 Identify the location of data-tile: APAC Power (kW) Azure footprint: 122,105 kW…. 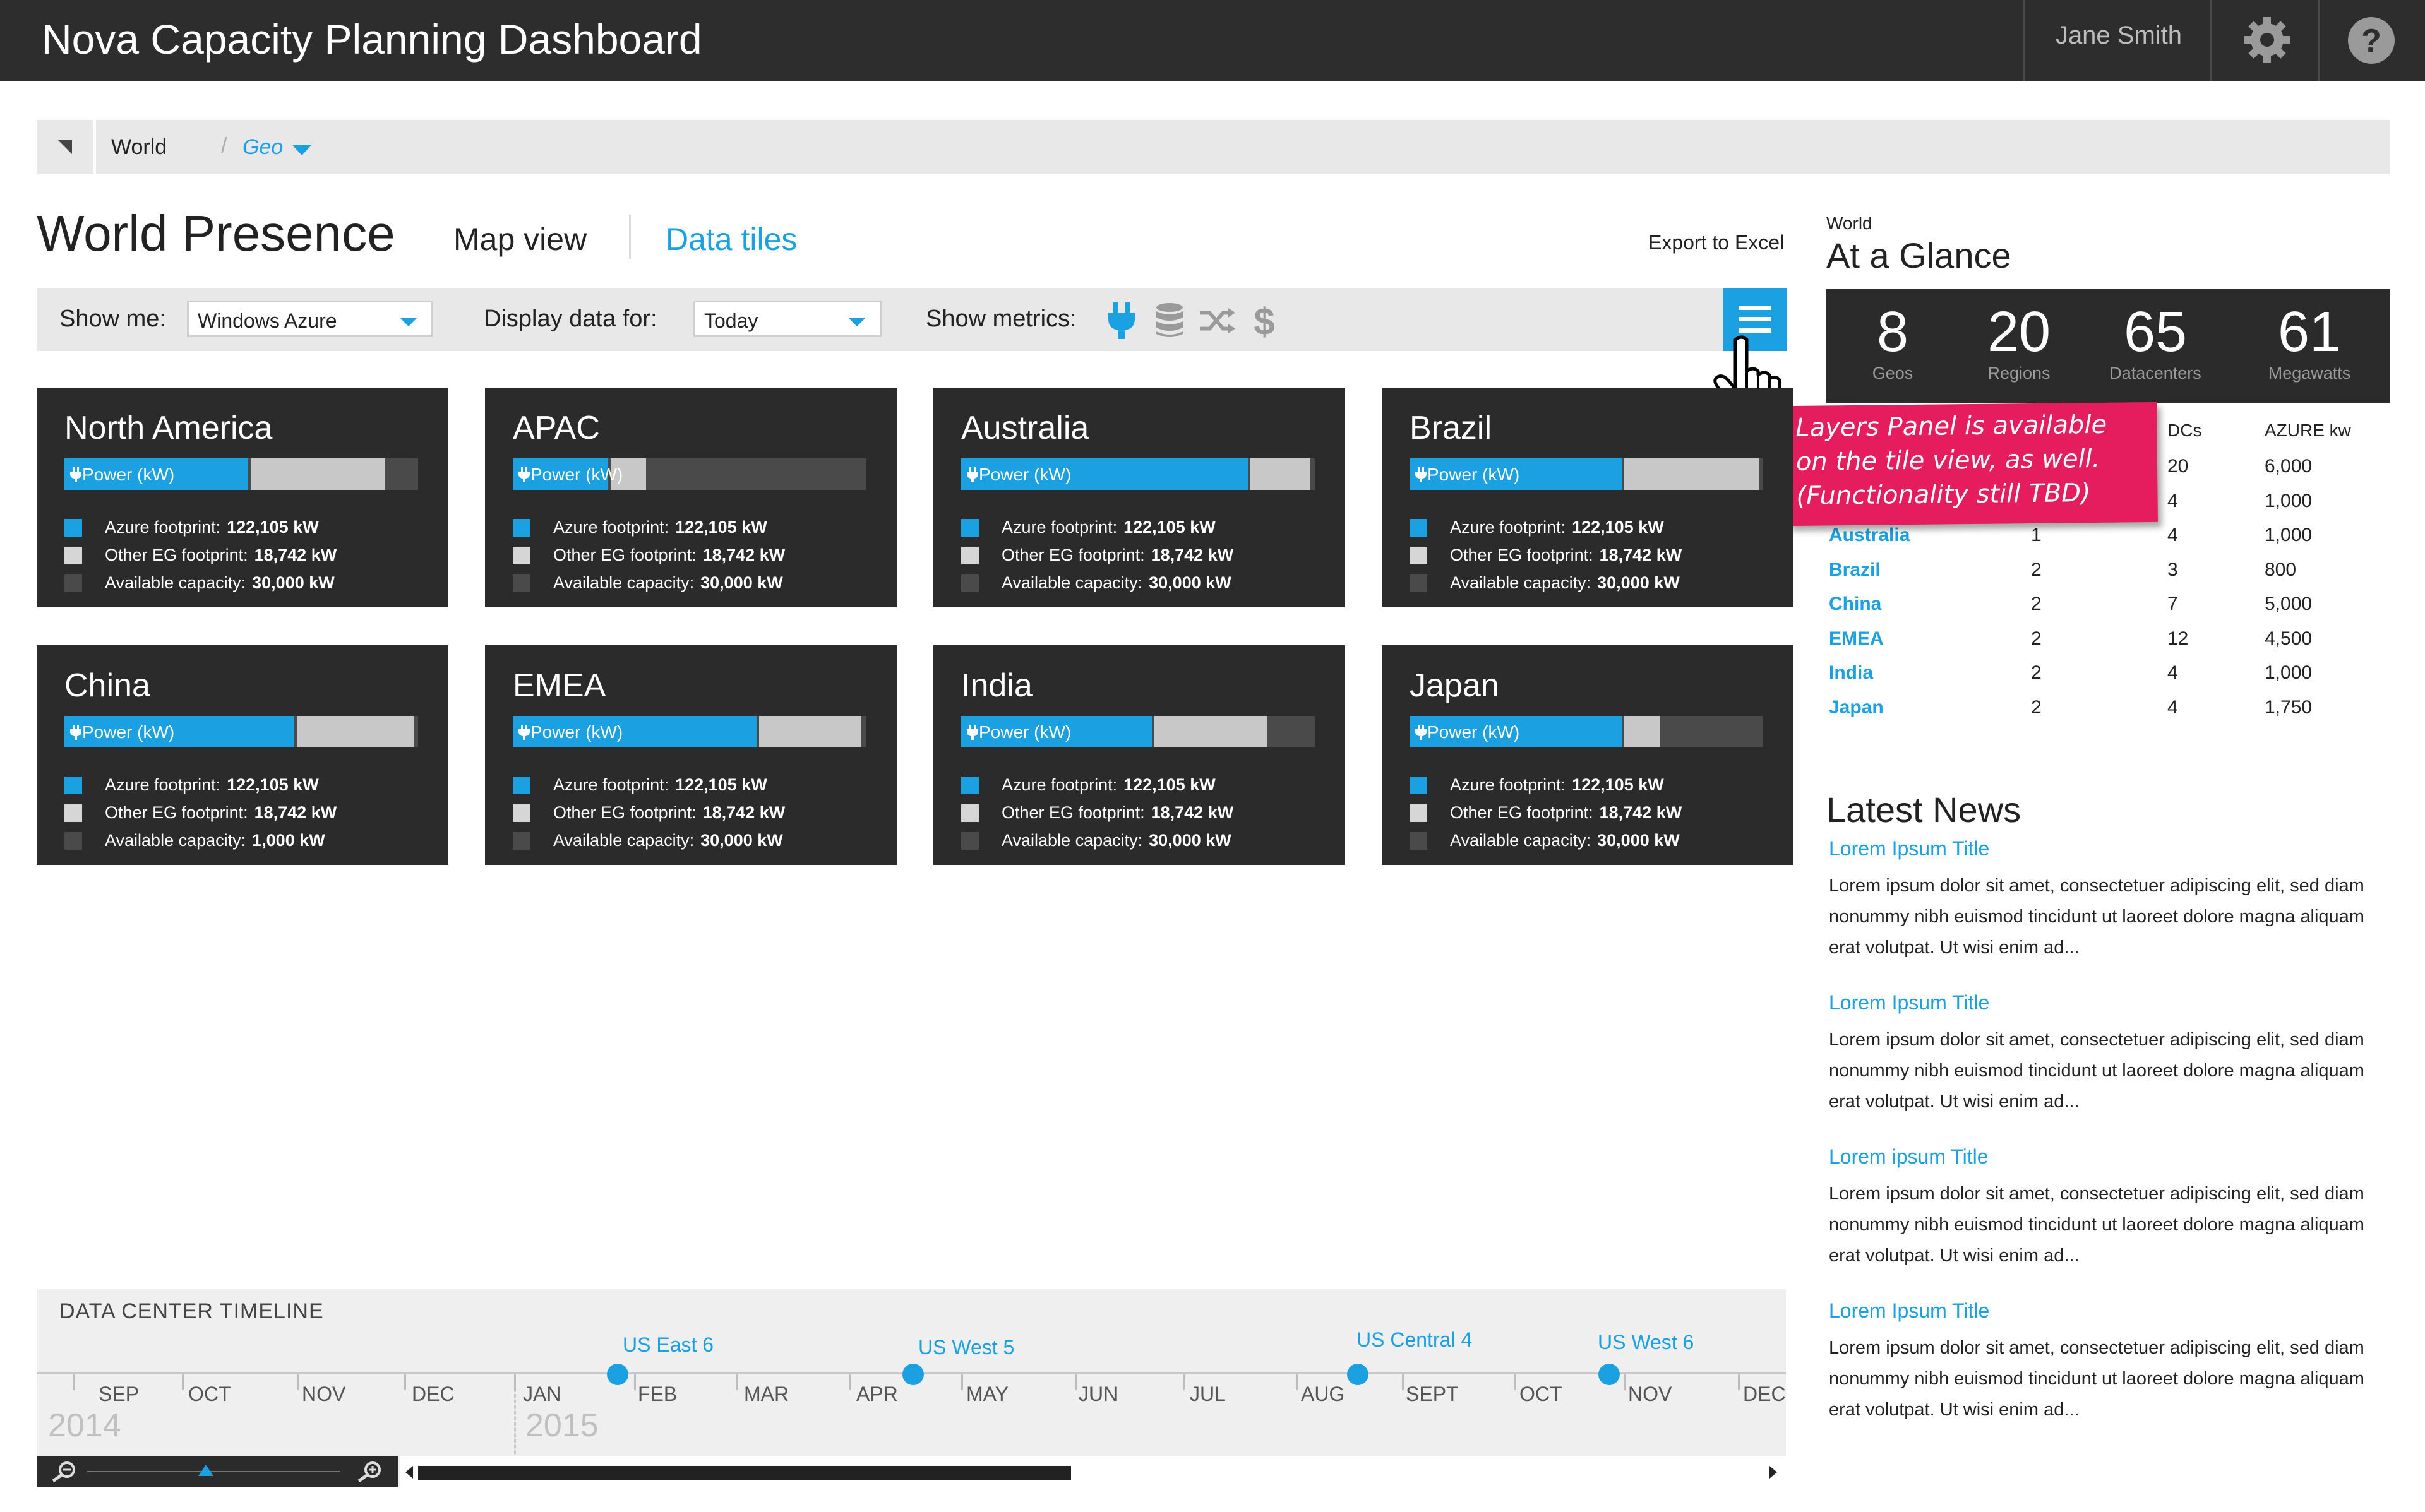
(691, 497).